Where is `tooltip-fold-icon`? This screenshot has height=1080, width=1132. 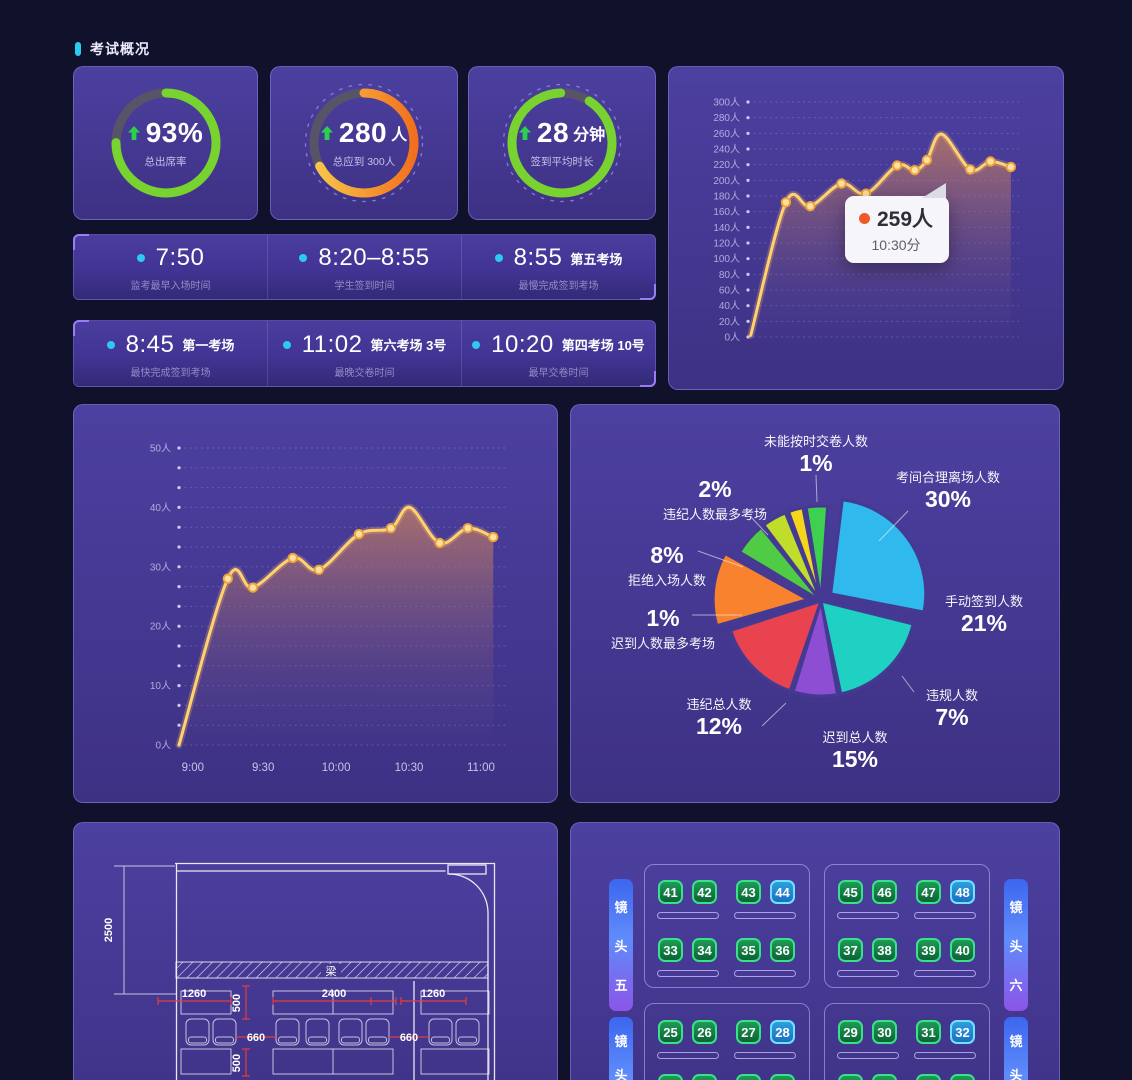 tooltip-fold-icon is located at coordinates (934, 190).